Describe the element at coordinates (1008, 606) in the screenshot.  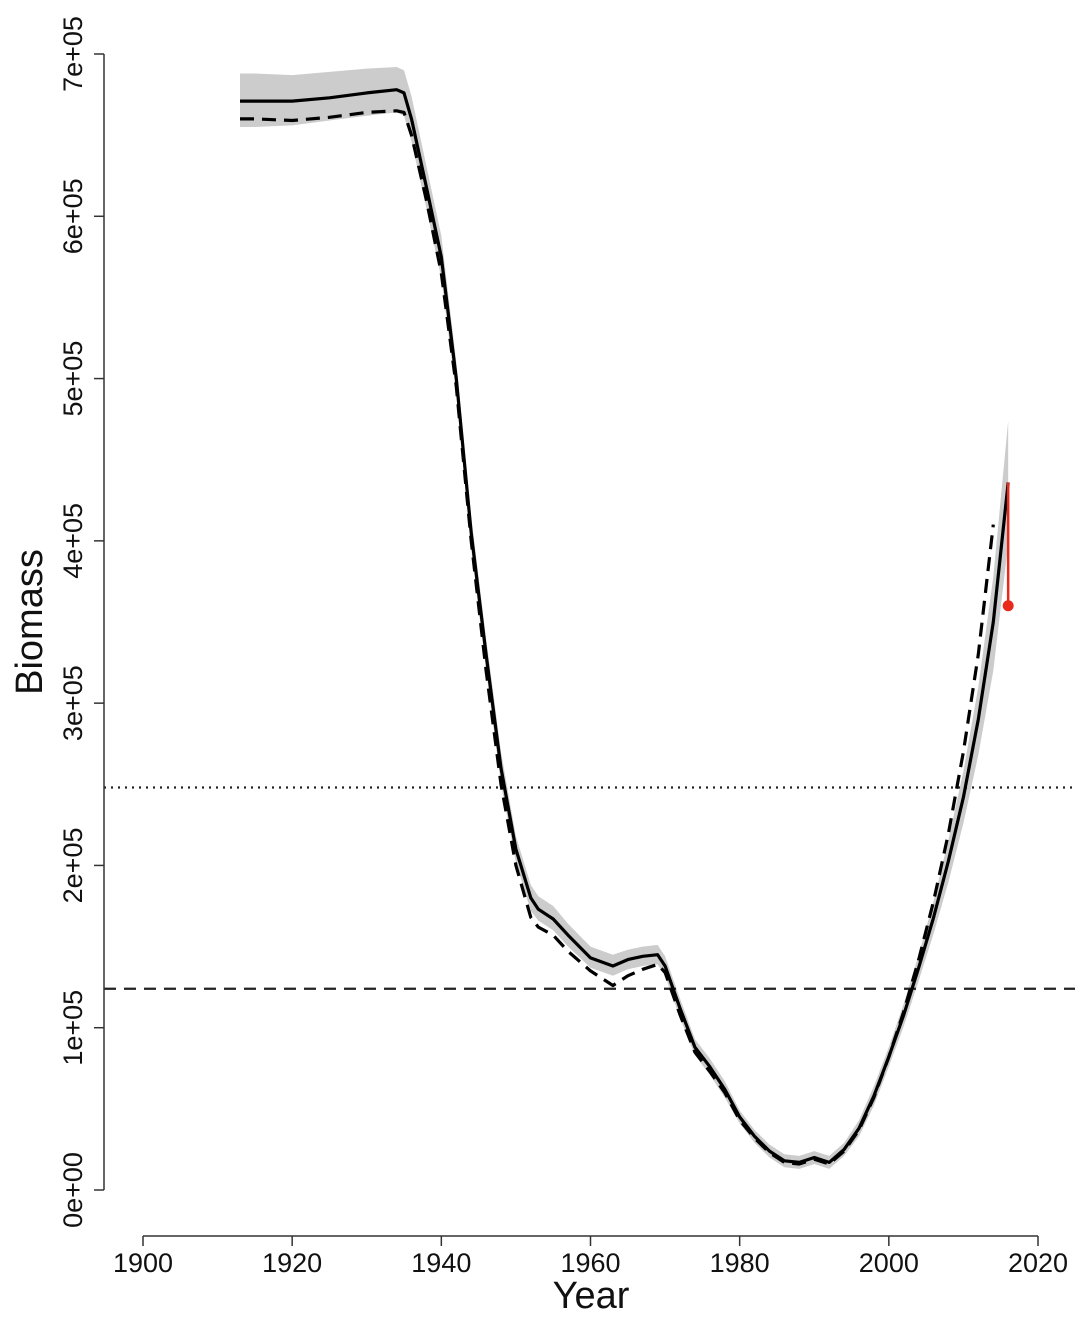
I see `projection-point` at that location.